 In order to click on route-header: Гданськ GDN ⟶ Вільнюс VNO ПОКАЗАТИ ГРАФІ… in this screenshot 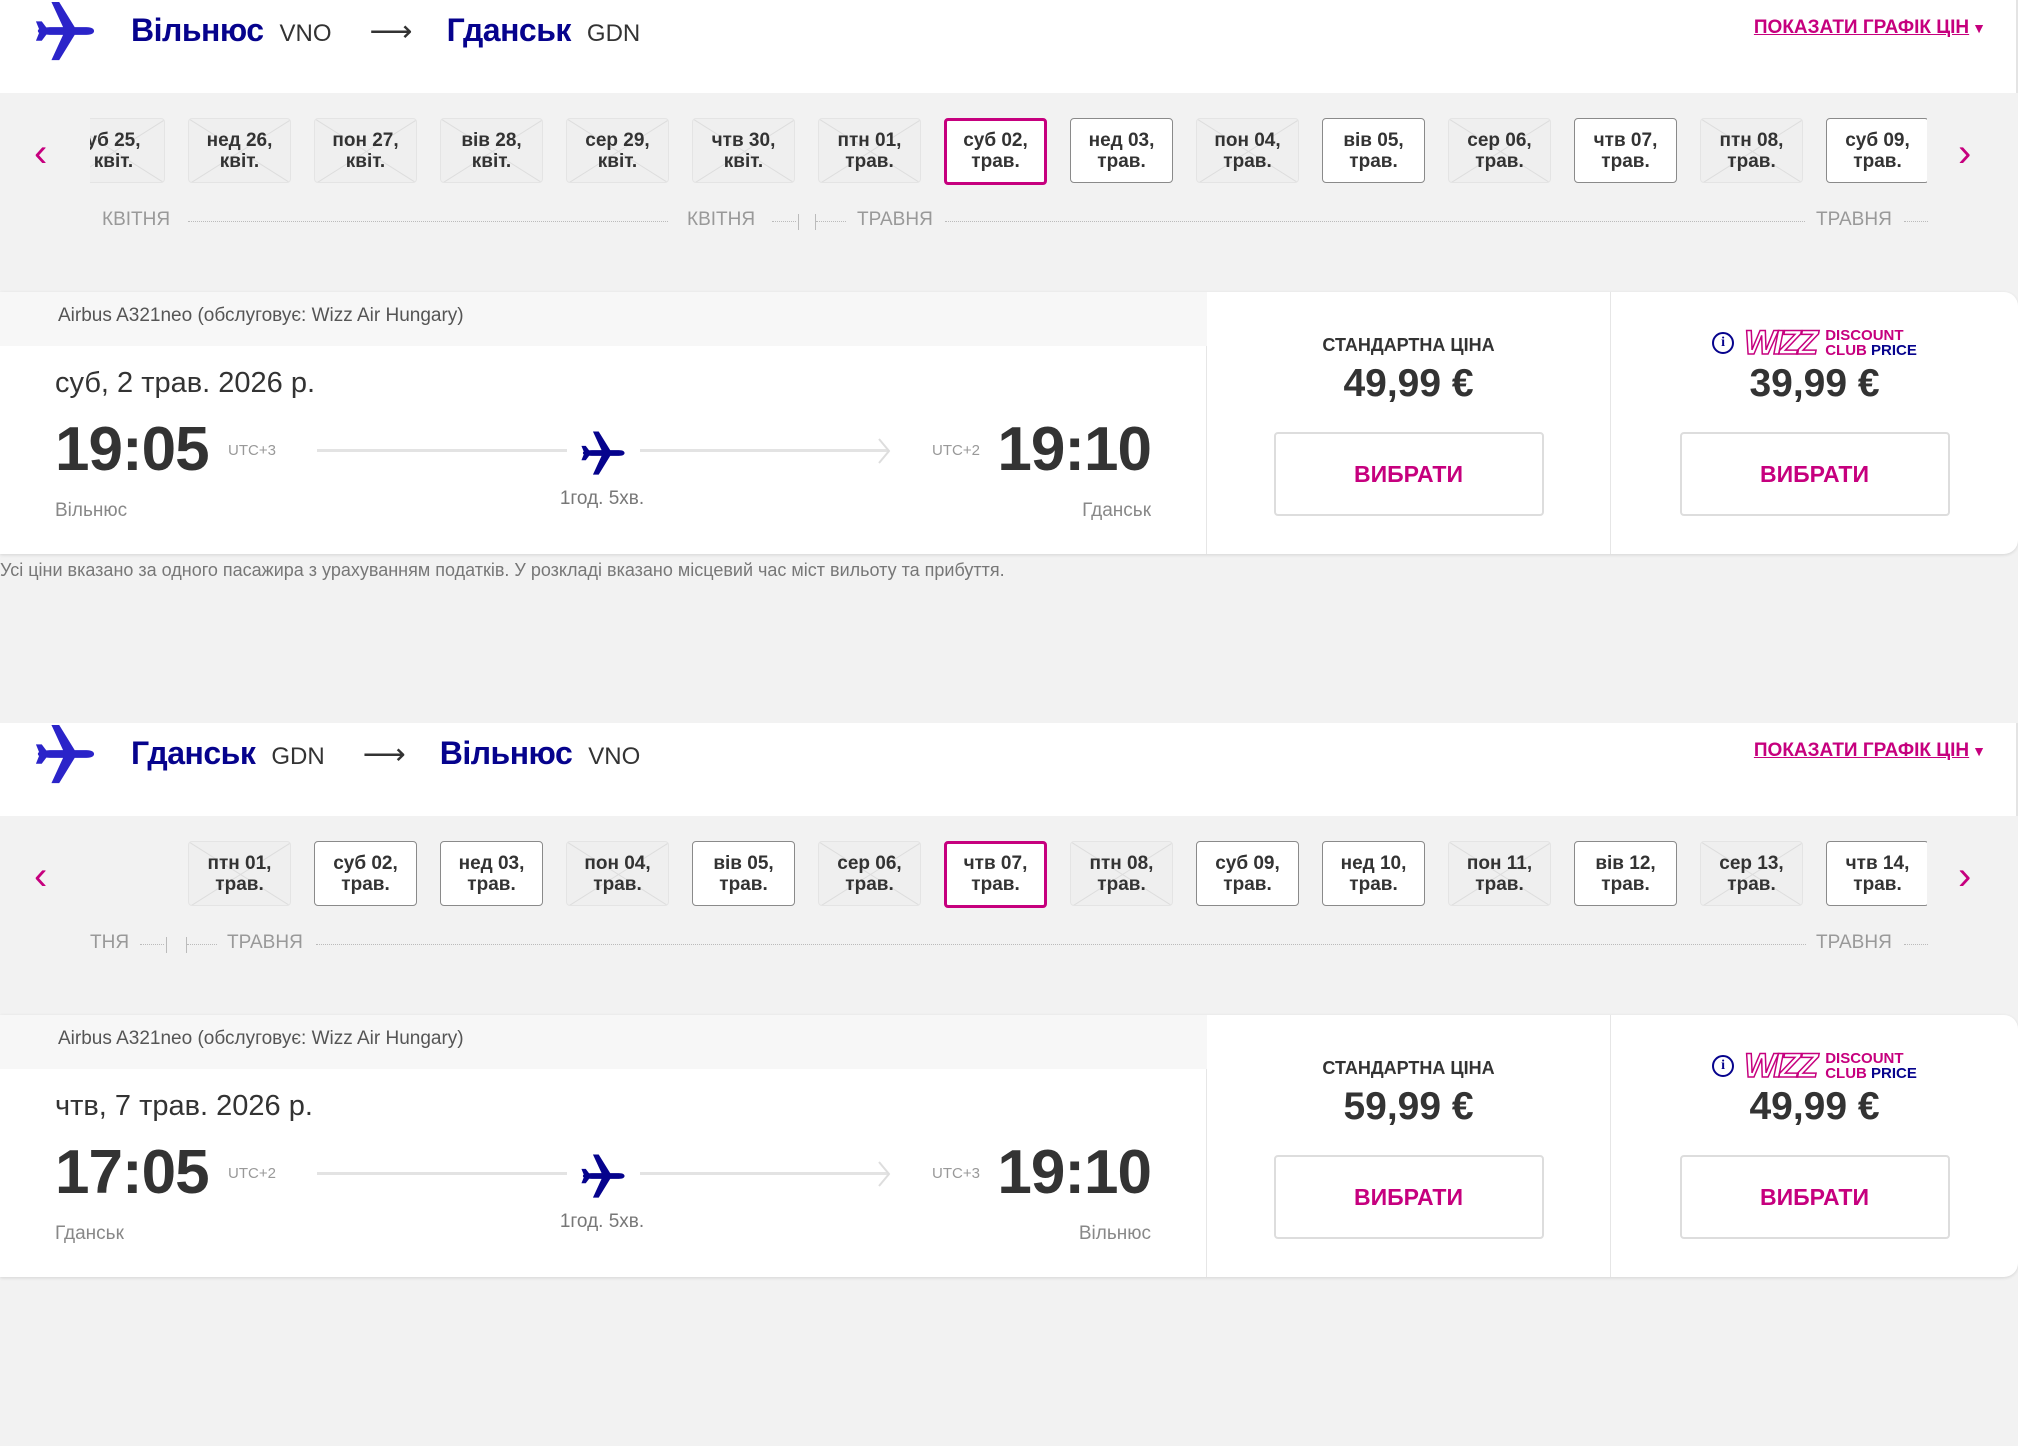, I will do `click(1009, 769)`.